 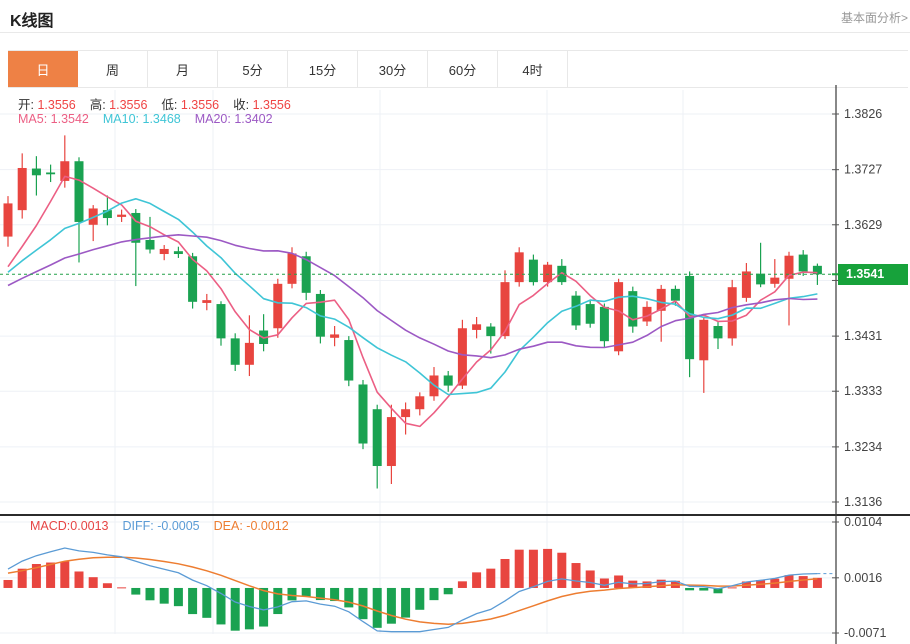 I want to click on legend-item: MA20: 1.3402, so click(x=233, y=119).